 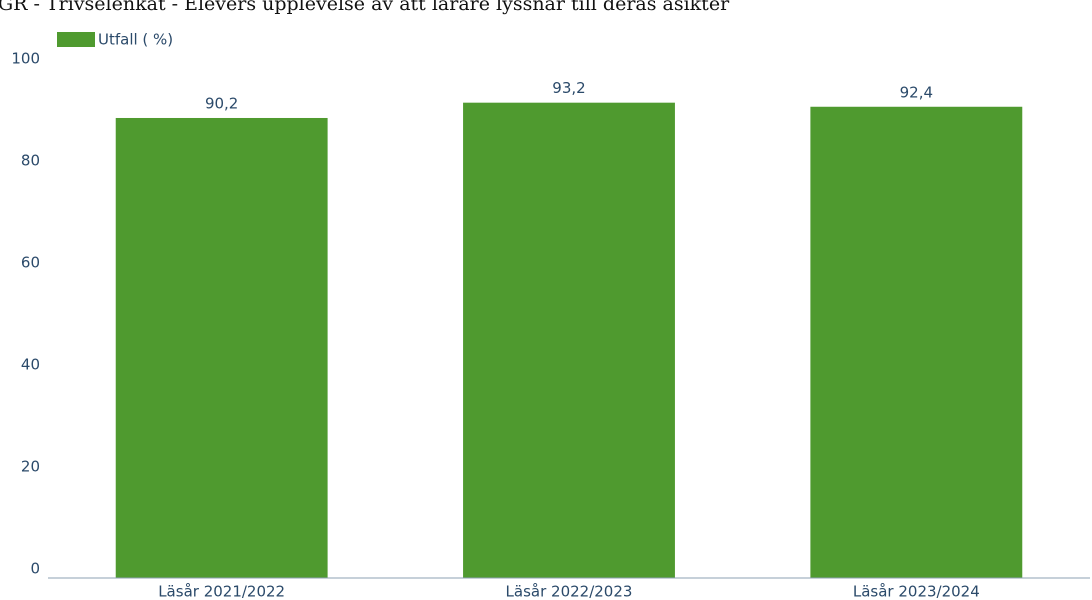 I want to click on y-tick-label: 100, so click(x=25, y=59).